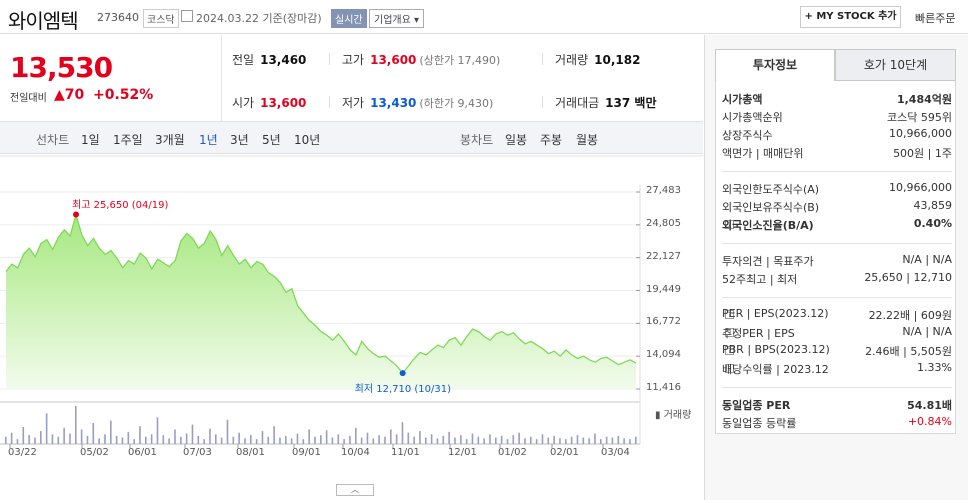 This screenshot has height=503, width=968. I want to click on x-tick-label: 03/22, so click(22, 452).